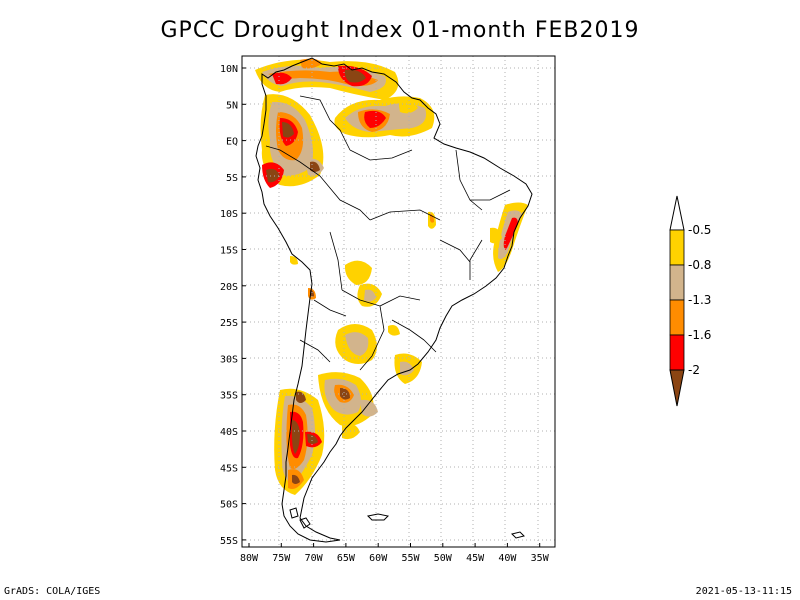 Image resolution: width=800 pixels, height=600 pixels. Describe the element at coordinates (233, 305) in the screenshot. I see `latitude-labels: 10N 5N EQ 5S 10S 15S 20S 25S 30S 35S 40S 45S 50S 55S` at that location.